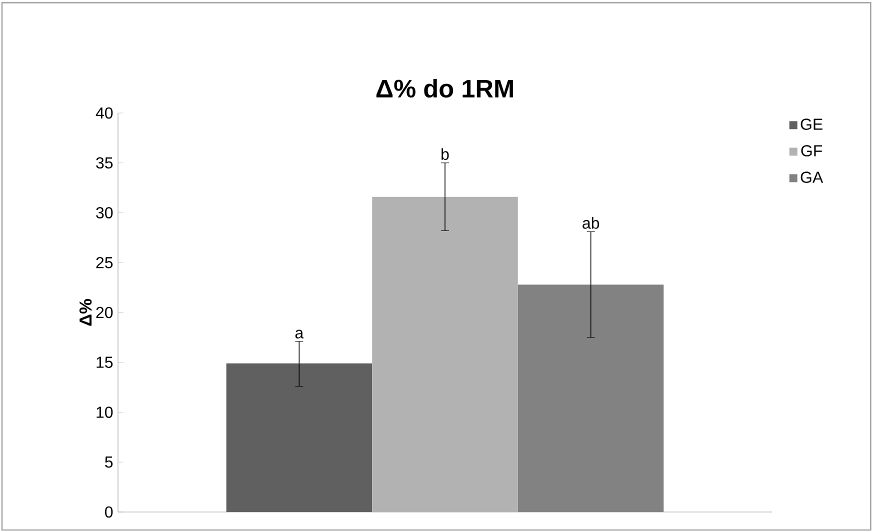 The image size is (874, 532). I want to click on y-tick-label: 25, so click(104, 262).